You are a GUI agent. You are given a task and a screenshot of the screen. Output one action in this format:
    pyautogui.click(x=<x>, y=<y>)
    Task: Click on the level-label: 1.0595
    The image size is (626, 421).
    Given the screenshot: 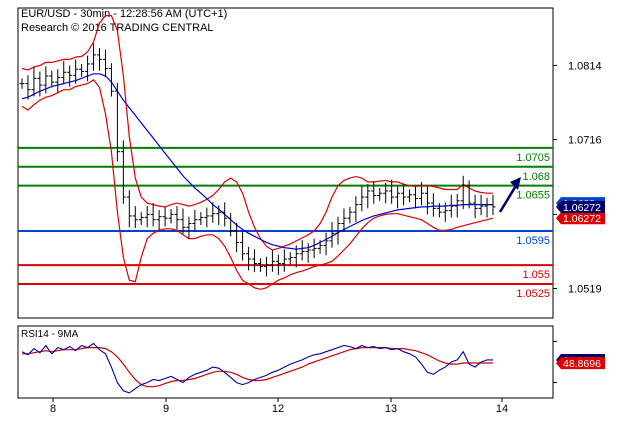 What is the action you would take?
    pyautogui.click(x=533, y=241)
    